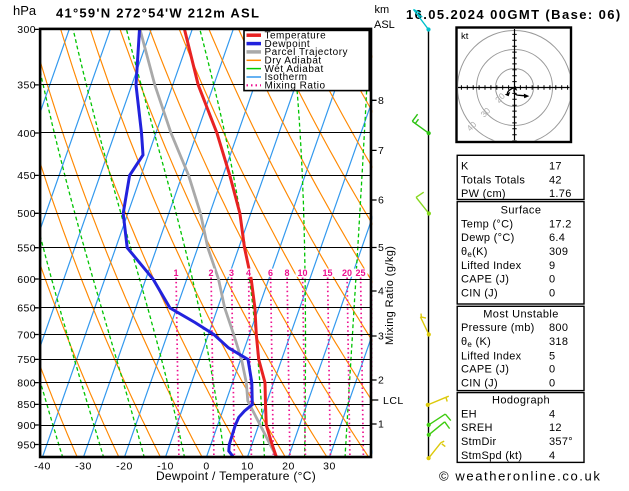 Image resolution: width=629 pixels, height=491 pixels. I want to click on svg-text: 357°, so click(561, 442).